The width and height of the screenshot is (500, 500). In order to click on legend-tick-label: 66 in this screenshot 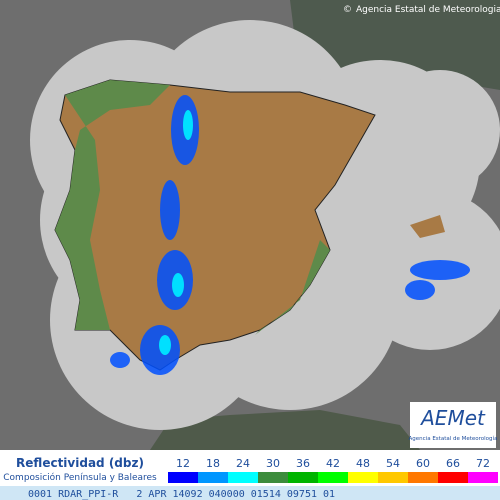, I will do `click(453, 463)`.